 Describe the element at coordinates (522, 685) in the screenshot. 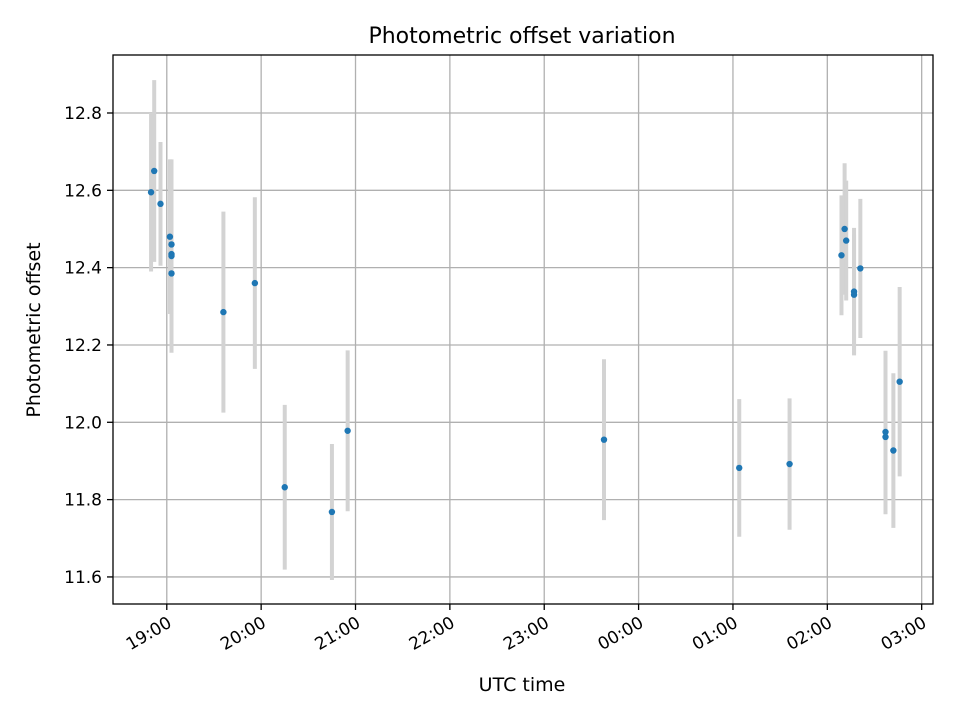

I see `x-axis-label: UTC time` at that location.